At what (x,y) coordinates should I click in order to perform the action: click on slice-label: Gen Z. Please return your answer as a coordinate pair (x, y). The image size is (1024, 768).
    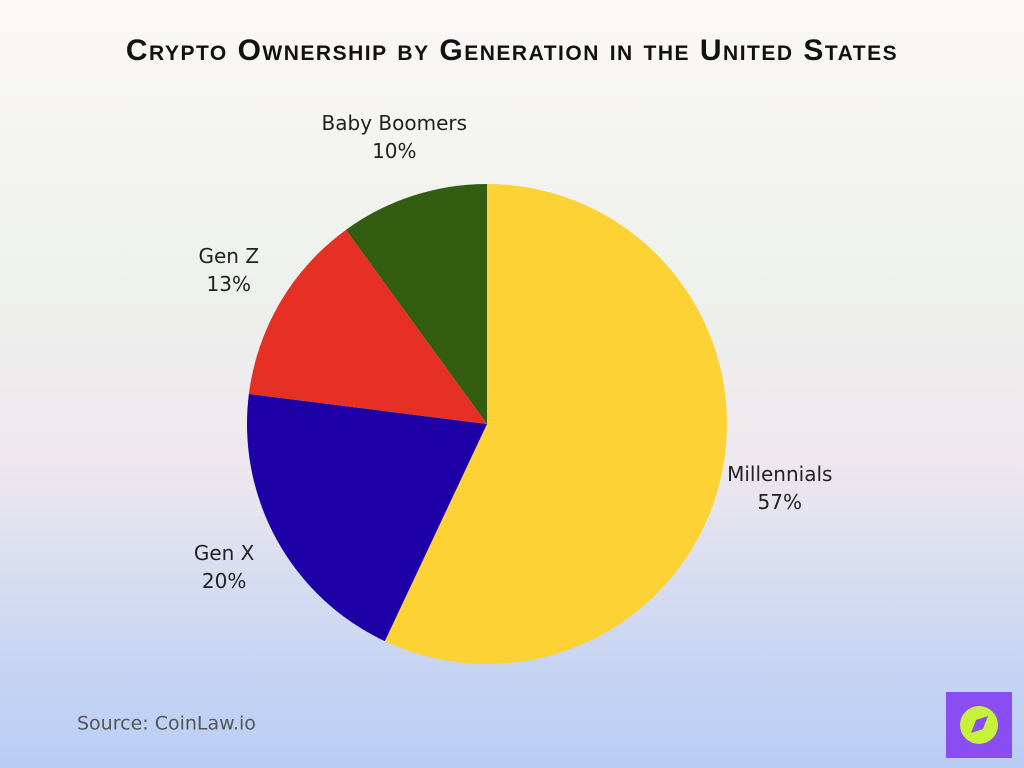
    Looking at the image, I should click on (229, 256).